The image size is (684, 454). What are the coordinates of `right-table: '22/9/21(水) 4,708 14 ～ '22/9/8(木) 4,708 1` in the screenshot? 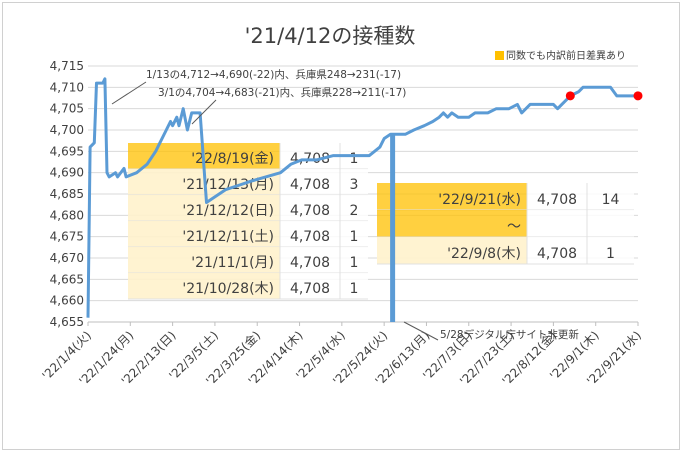 It's located at (505, 224).